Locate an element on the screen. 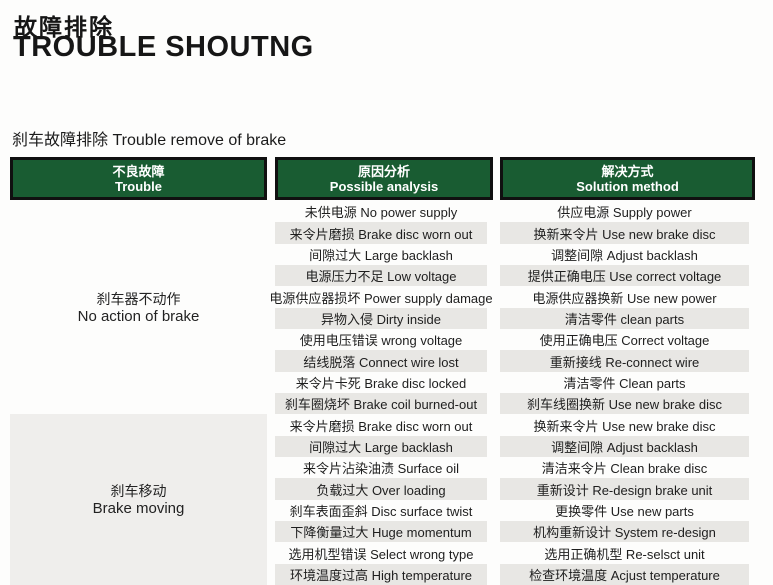 This screenshot has width=773, height=585. page-title-en: TROUBLE SHOUTNG is located at coordinates (163, 47).